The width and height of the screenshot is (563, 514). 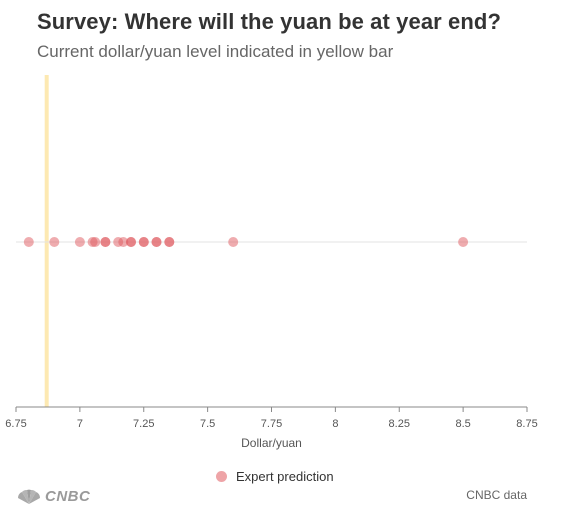 What do you see at coordinates (462, 424) in the screenshot?
I see `x-tick-label: 8.5` at bounding box center [462, 424].